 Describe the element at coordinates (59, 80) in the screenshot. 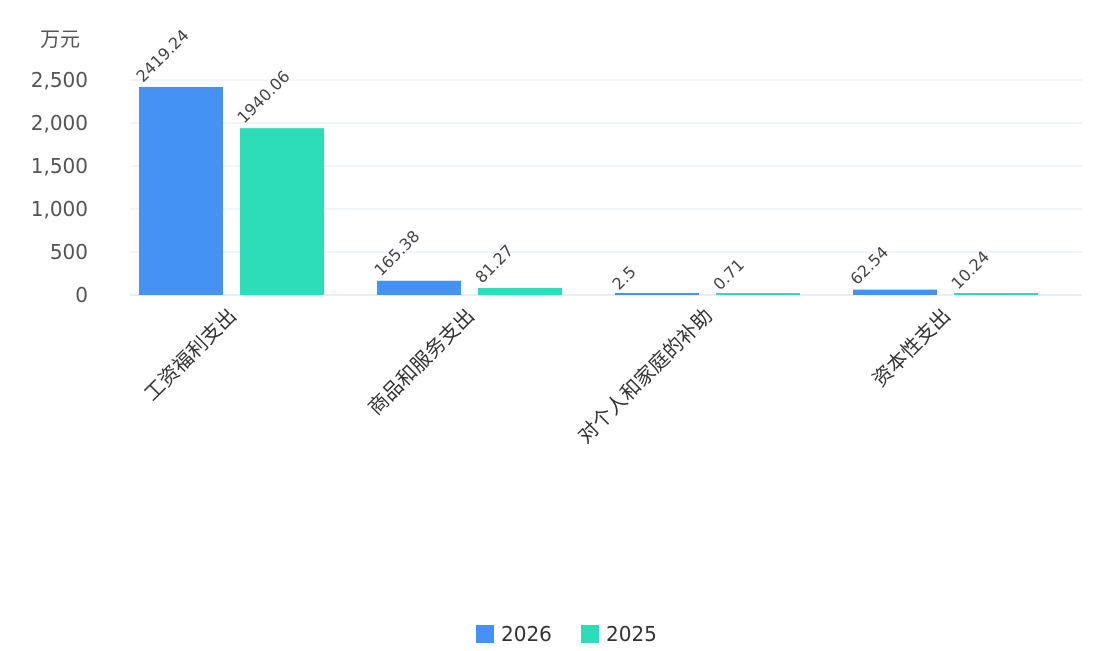

I see `y-tick-label: 2,500` at that location.